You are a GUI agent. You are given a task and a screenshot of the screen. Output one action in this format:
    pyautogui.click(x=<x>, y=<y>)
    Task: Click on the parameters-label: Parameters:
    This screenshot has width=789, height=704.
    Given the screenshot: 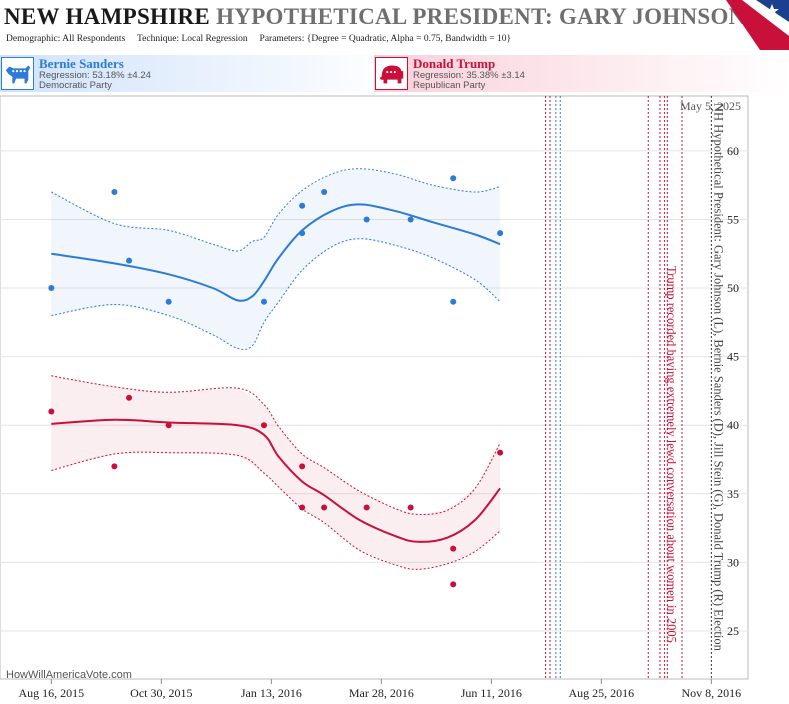 What is the action you would take?
    pyautogui.click(x=282, y=39)
    